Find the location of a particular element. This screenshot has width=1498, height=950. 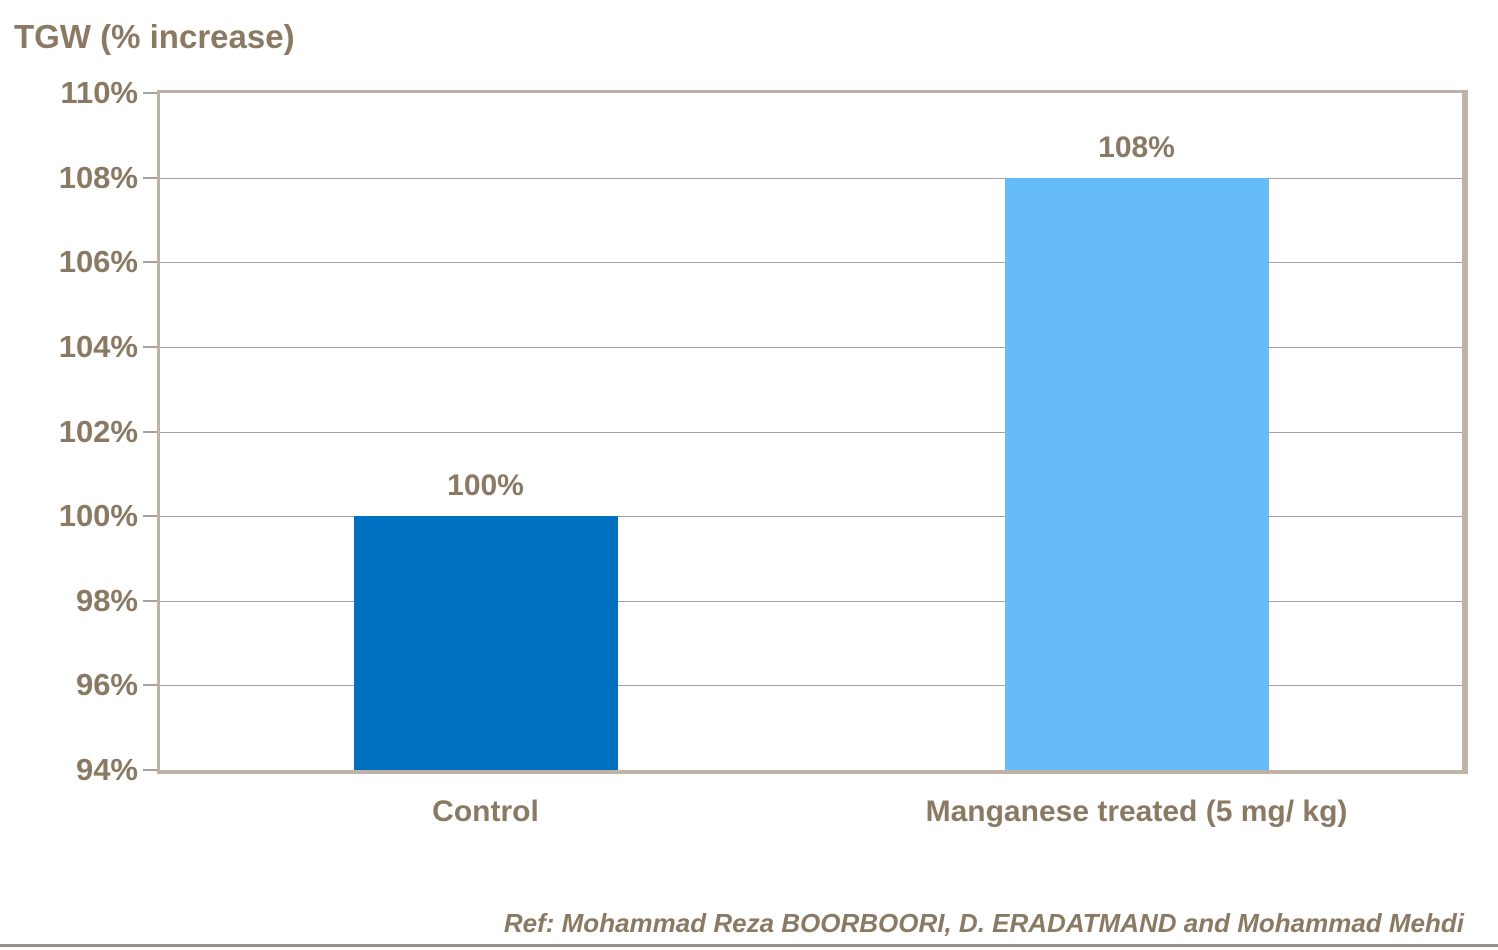

y-axis-tick-label: 102% is located at coordinates (98, 431).